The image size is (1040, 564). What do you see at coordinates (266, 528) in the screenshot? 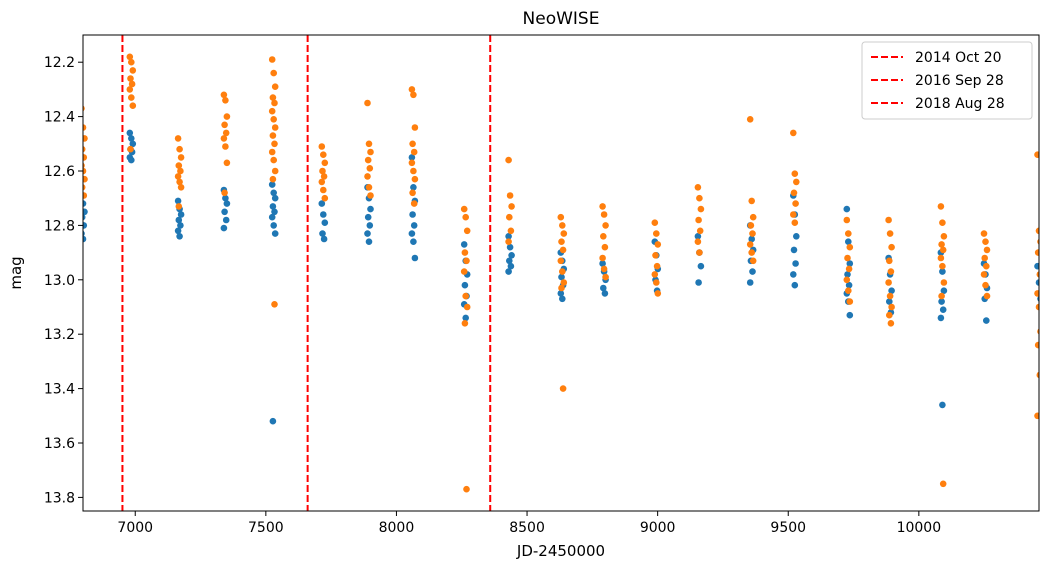
I see `x-tick-label-1: 7500` at bounding box center [266, 528].